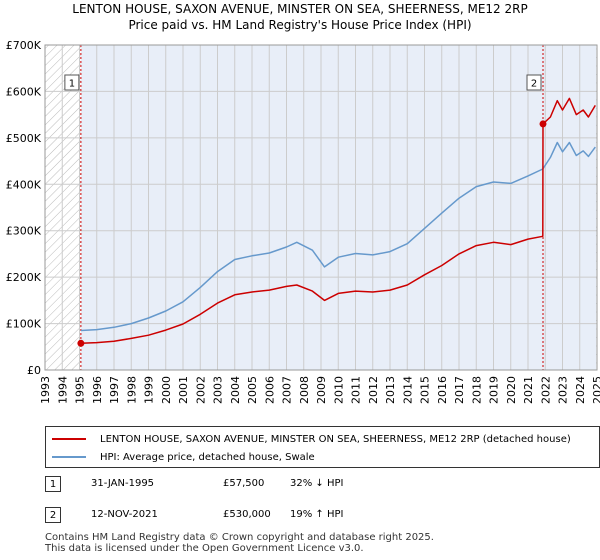  Describe the element at coordinates (247, 514) in the screenshot. I see `transaction-price: £530,000` at that location.